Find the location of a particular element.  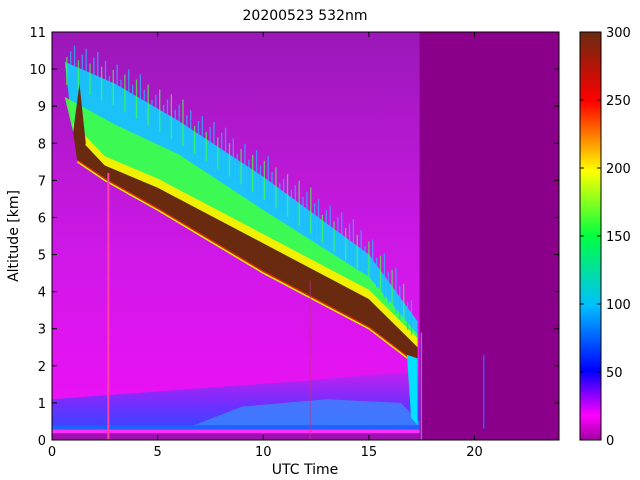

y-tick-label: 1 is located at coordinates (42, 404).